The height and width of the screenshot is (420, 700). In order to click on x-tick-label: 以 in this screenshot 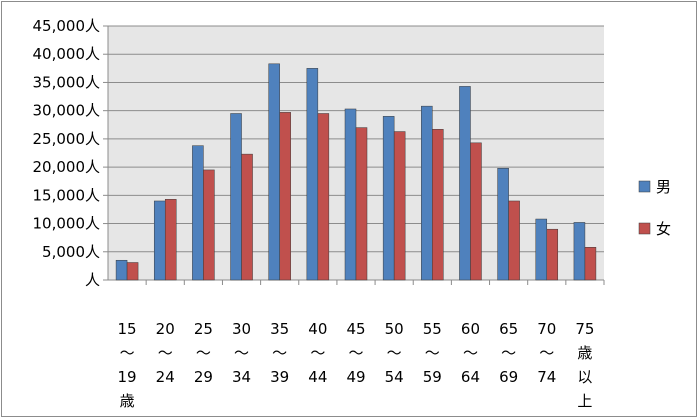, I will do `click(584, 377)`.